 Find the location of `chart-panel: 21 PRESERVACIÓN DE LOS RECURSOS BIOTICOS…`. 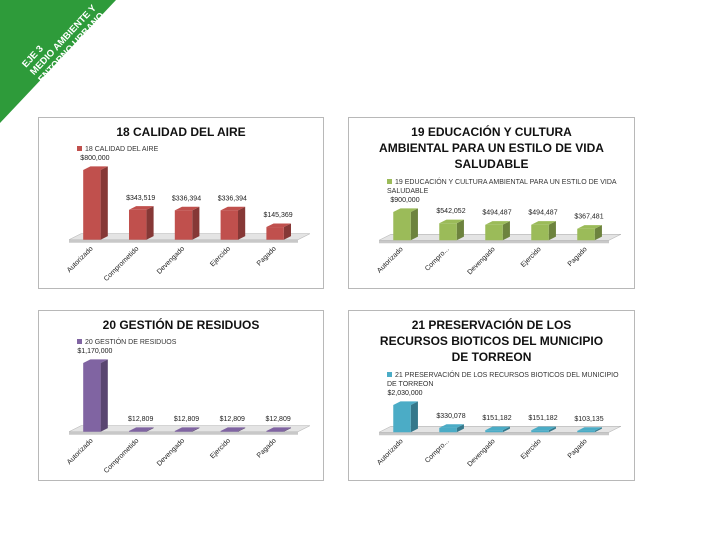

chart-panel: 21 PRESERVACIÓN DE LOS RECURSOS BIOTICOS… is located at coordinates (491, 395).